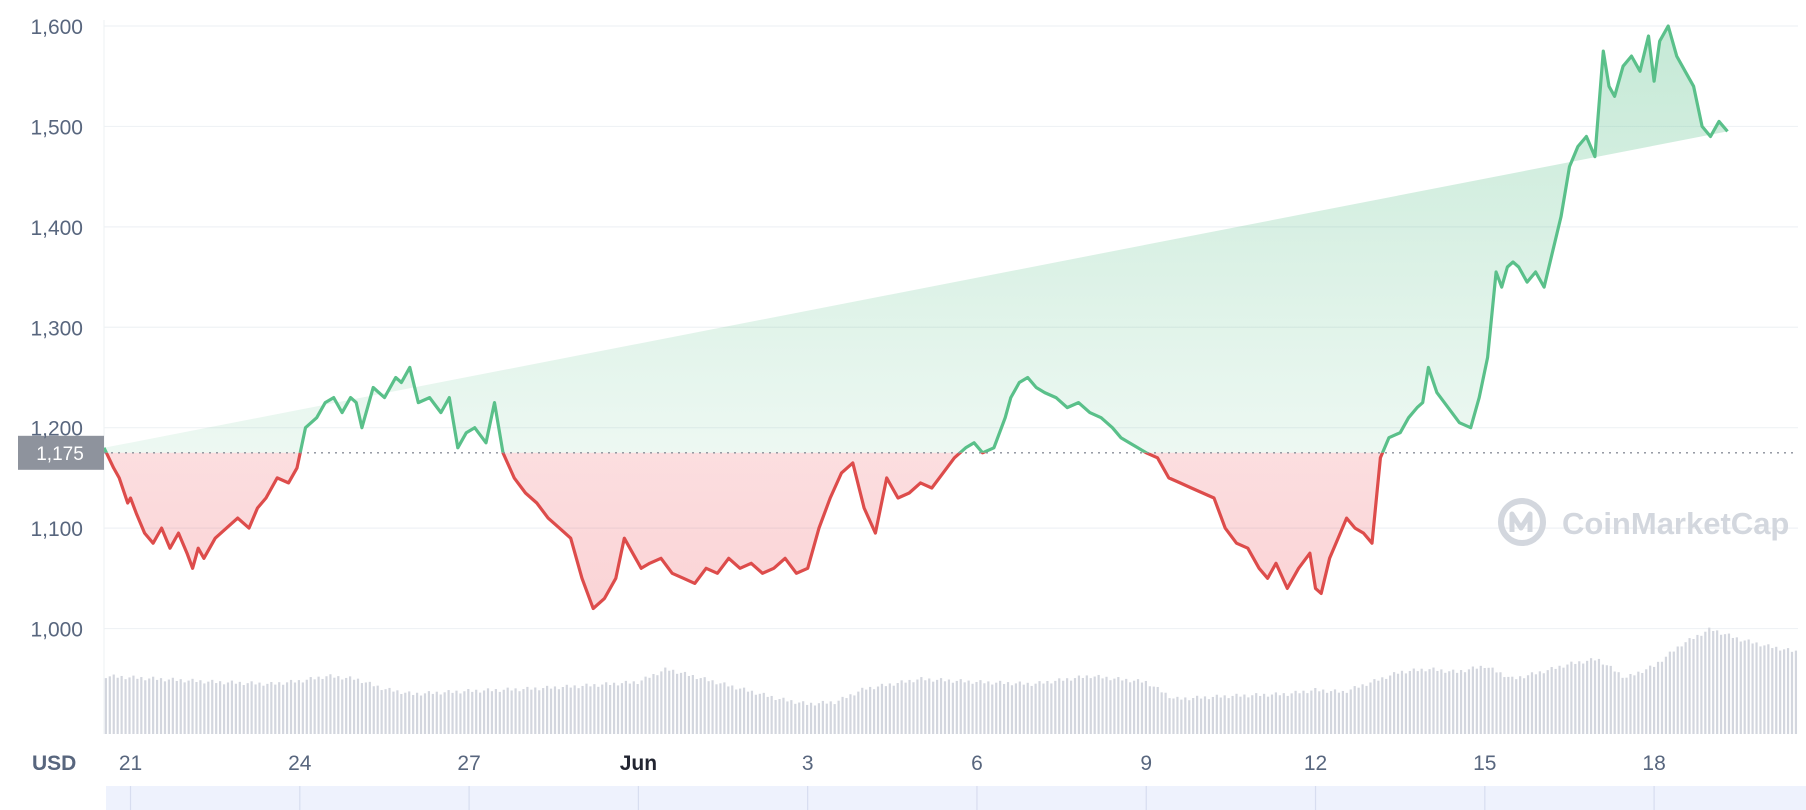  I want to click on range-navigator, so click(956, 798).